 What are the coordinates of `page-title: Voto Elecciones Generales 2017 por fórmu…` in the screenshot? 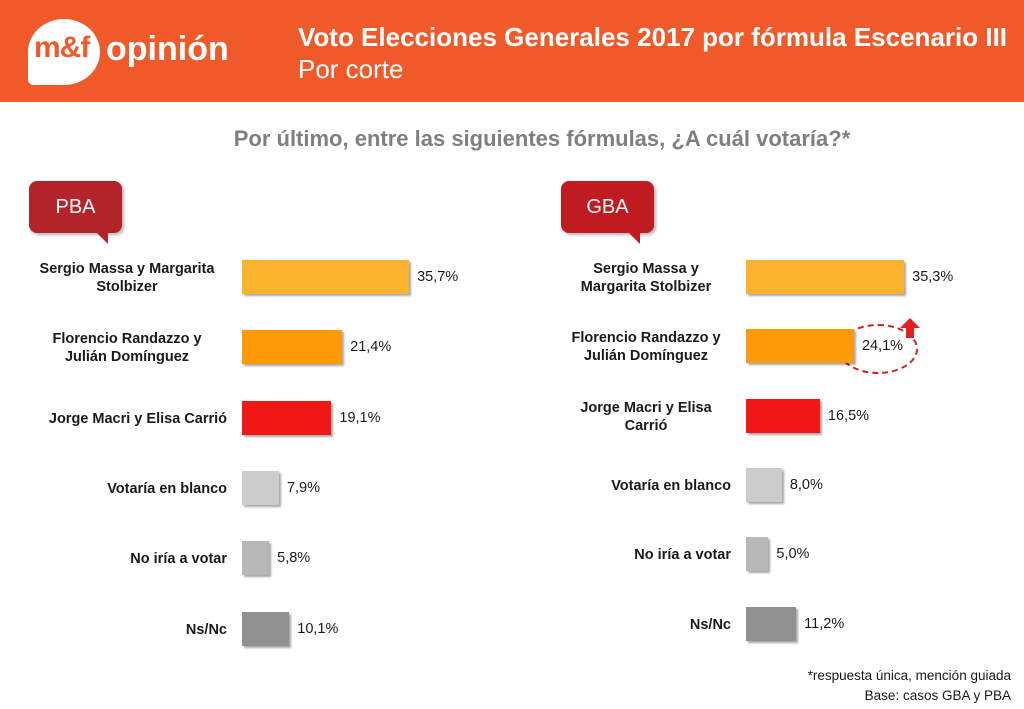 It's located at (653, 37).